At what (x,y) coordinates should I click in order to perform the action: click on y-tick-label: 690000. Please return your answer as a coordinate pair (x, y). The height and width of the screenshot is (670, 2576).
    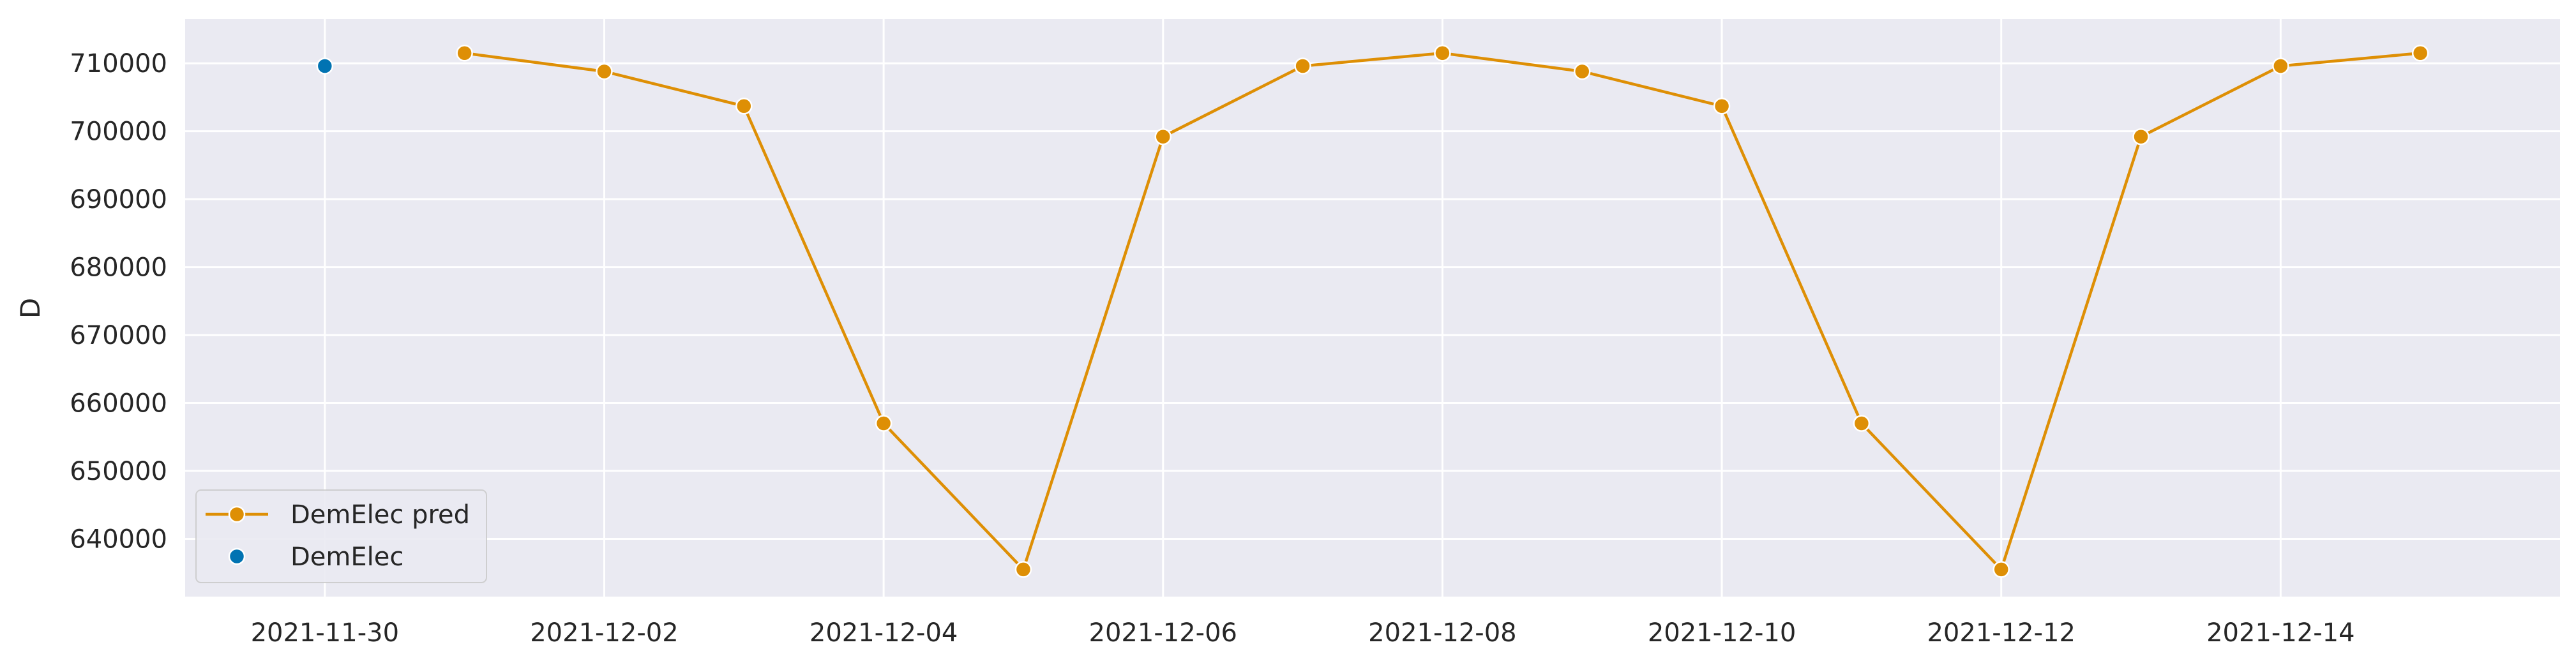
    Looking at the image, I should click on (118, 199).